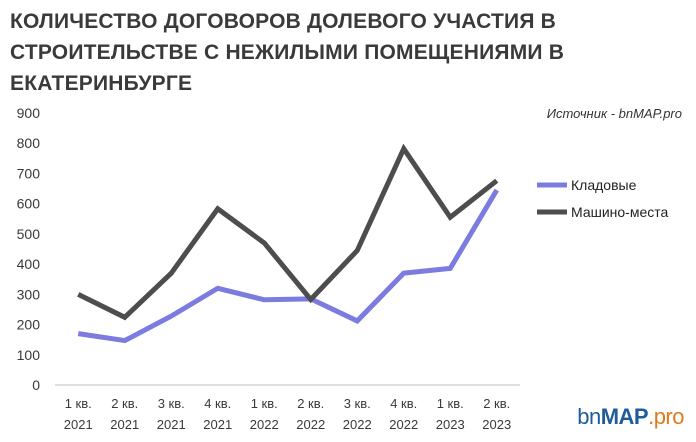 The height and width of the screenshot is (442, 696). What do you see at coordinates (101, 83) in the screenshot?
I see `chart-title-line-3: ЕКАТЕРИНБУРГЕ` at bounding box center [101, 83].